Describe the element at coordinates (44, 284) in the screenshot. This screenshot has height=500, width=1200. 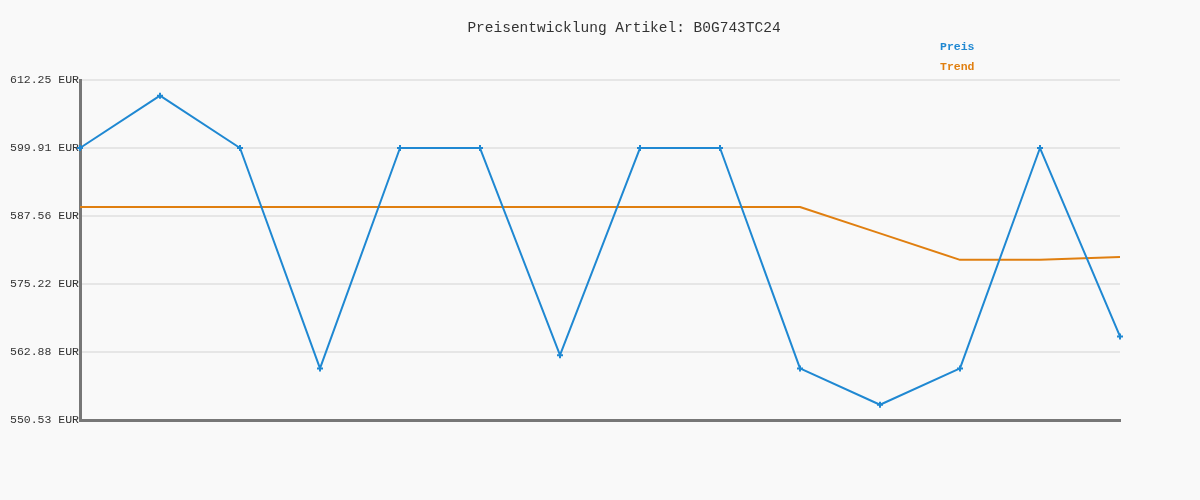
I see `y-tick-label: 575.22 EUR` at that location.